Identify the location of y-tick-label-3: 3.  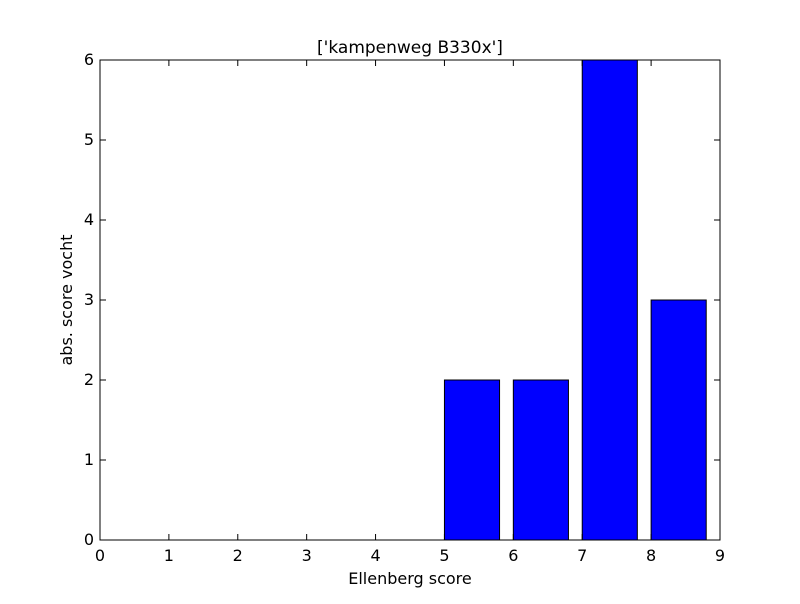
(89, 299).